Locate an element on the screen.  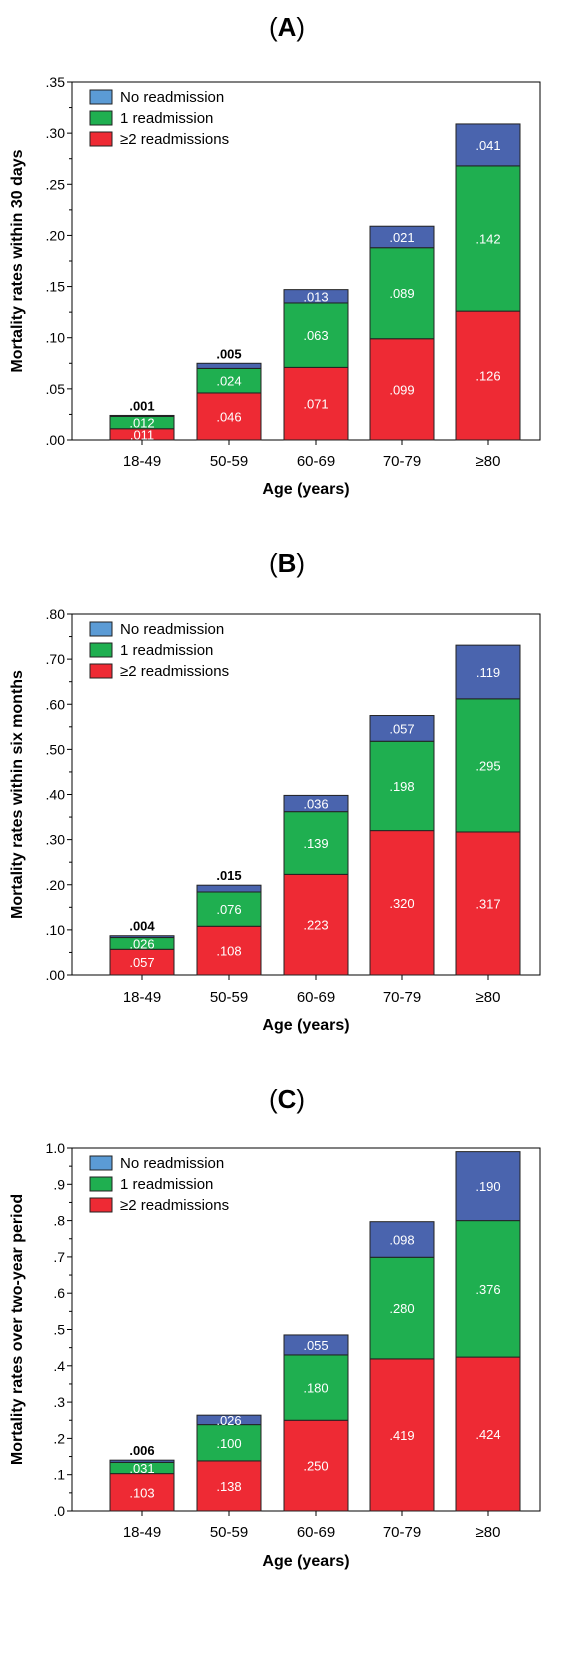
data-label: .198 is located at coordinates (401, 786).